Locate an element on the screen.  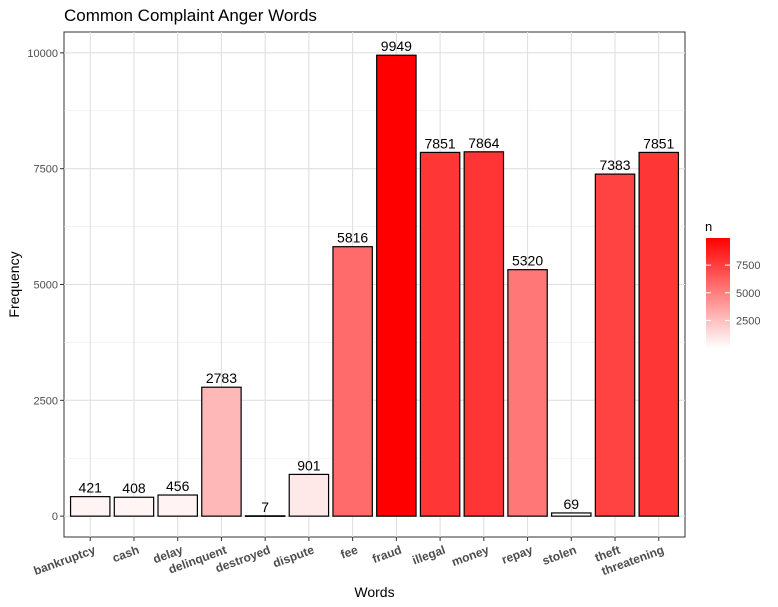
bar-value-label: 7864 is located at coordinates (483, 143).